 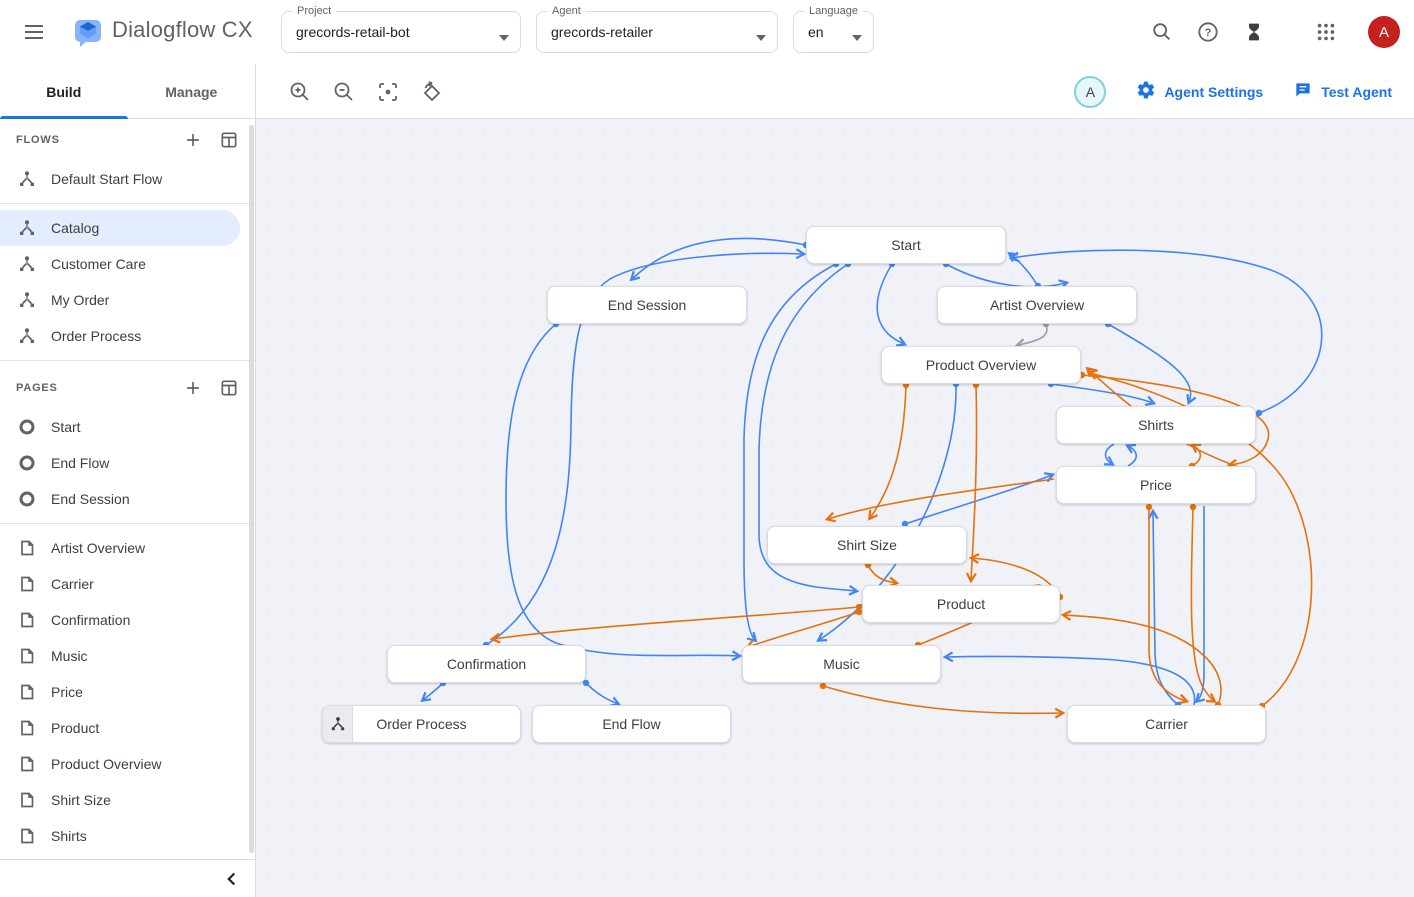 What do you see at coordinates (981, 365) in the screenshot?
I see `node-product-overview: Product Overview` at bounding box center [981, 365].